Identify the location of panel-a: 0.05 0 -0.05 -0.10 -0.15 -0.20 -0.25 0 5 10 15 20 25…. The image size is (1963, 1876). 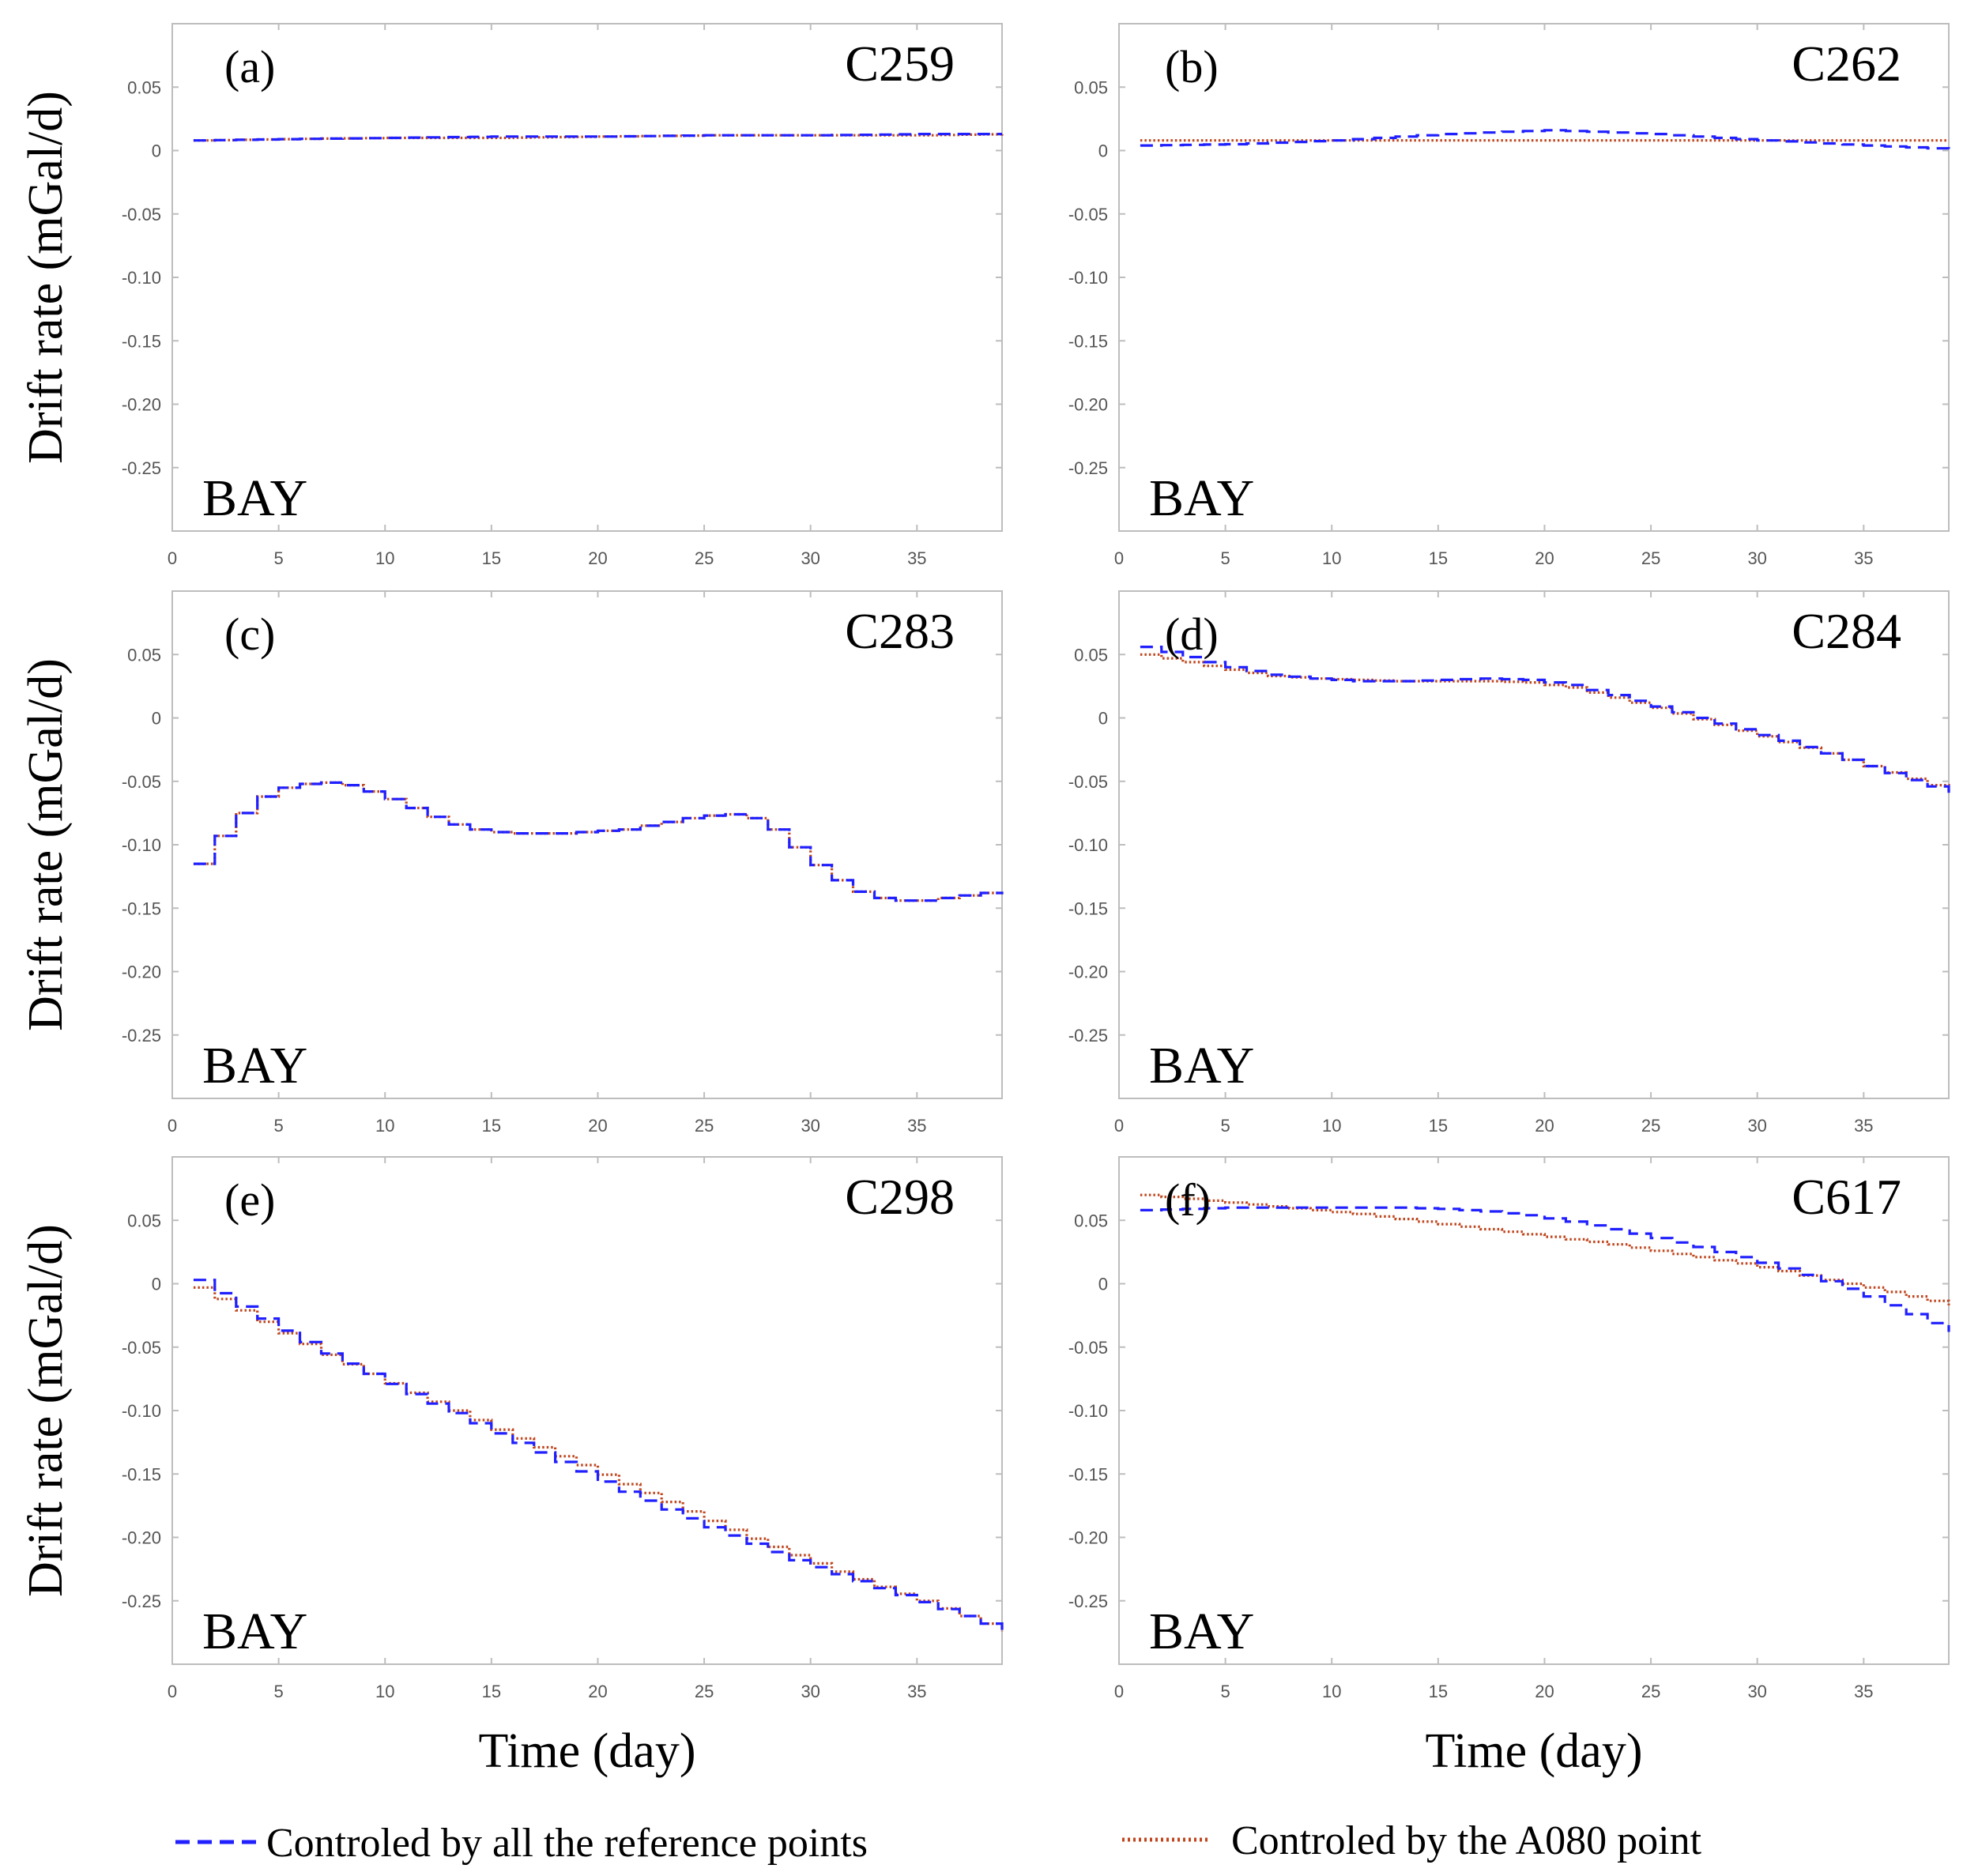
(511, 296).